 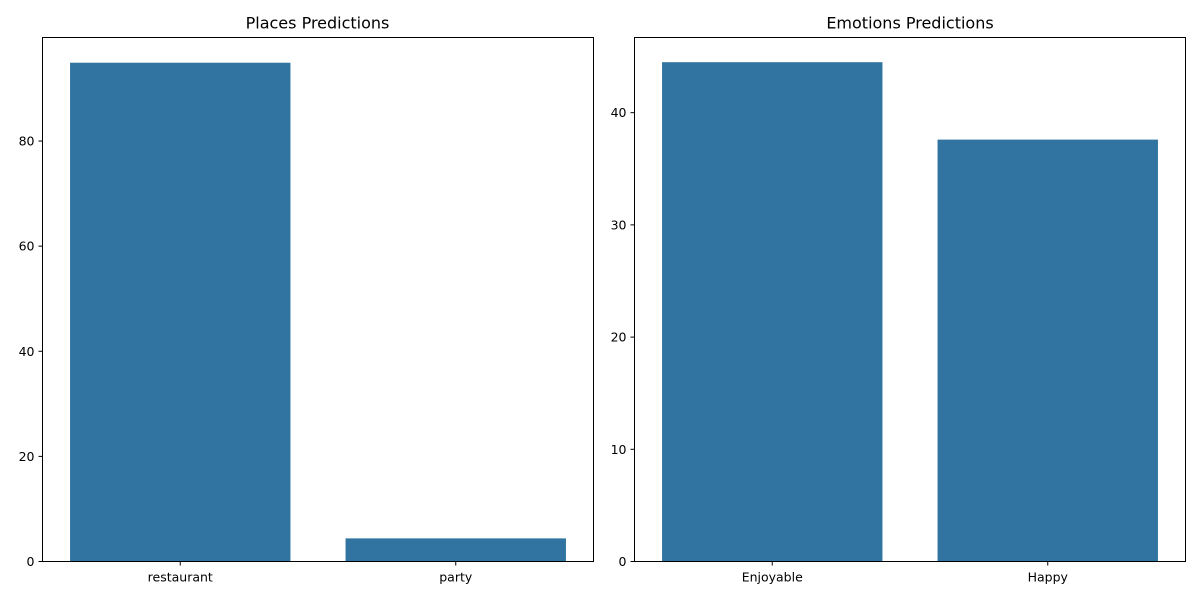 I want to click on chart-title: Places Predictions, so click(x=318, y=23).